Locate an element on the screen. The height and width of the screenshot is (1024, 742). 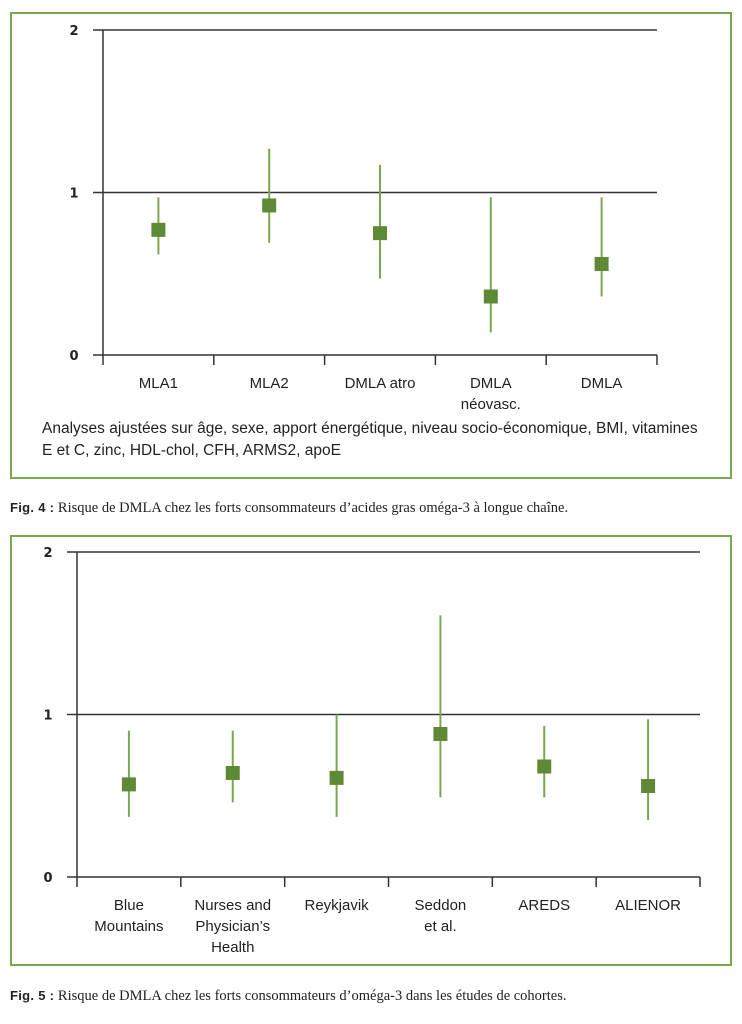
category-label: Reykjavik is located at coordinates (336, 905).